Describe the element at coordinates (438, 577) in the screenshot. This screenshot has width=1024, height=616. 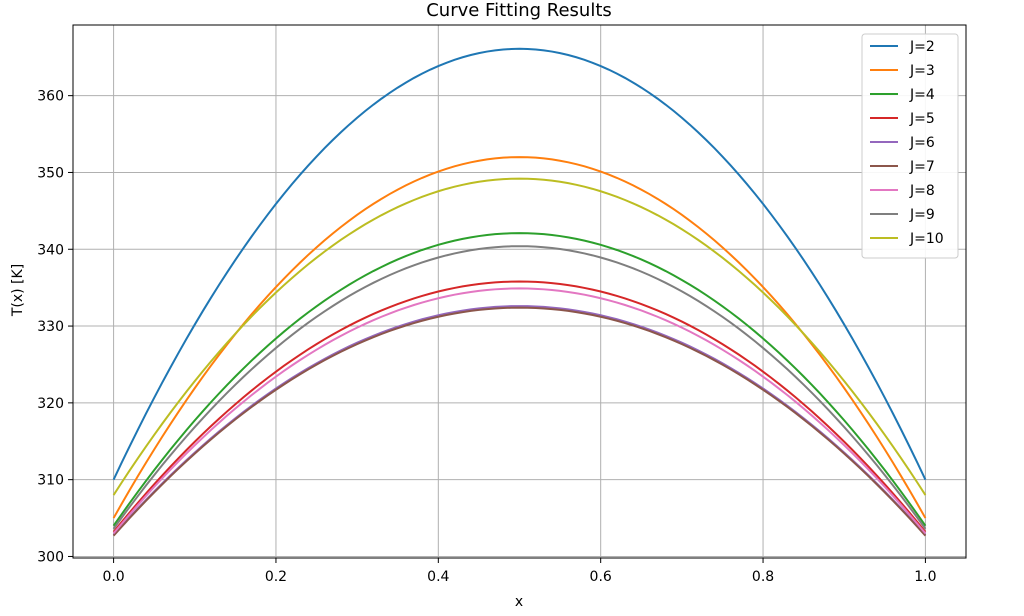
I see `x-tick-label: 0.4` at that location.